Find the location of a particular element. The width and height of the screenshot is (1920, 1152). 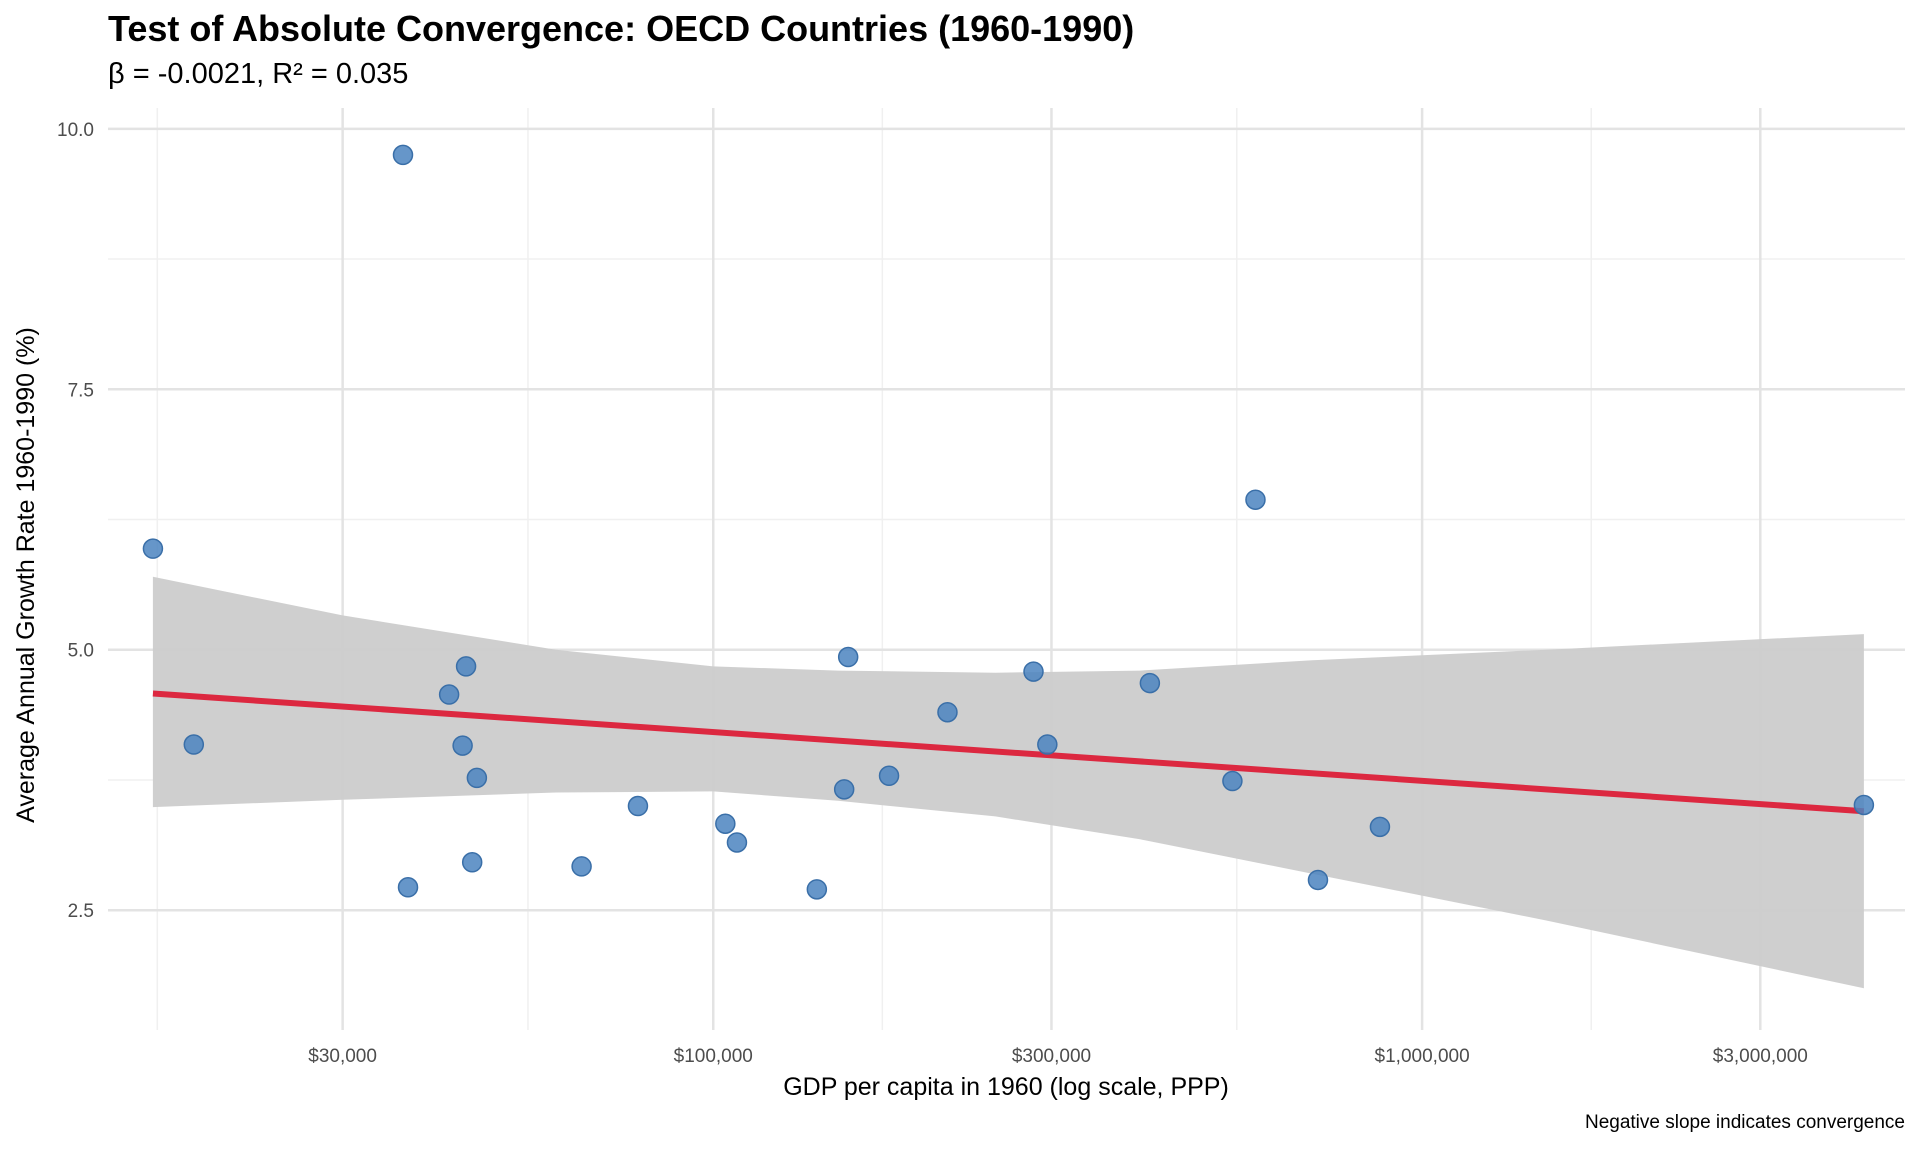

y-tick-label: 10.0 is located at coordinates (75, 130).